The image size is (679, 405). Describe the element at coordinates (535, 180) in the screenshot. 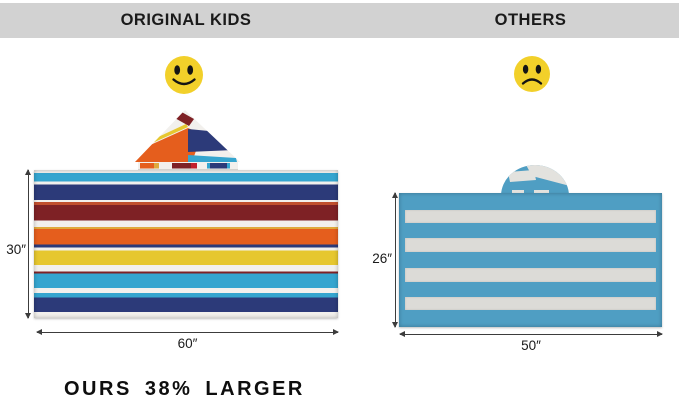

I see `others-towel-hood` at that location.